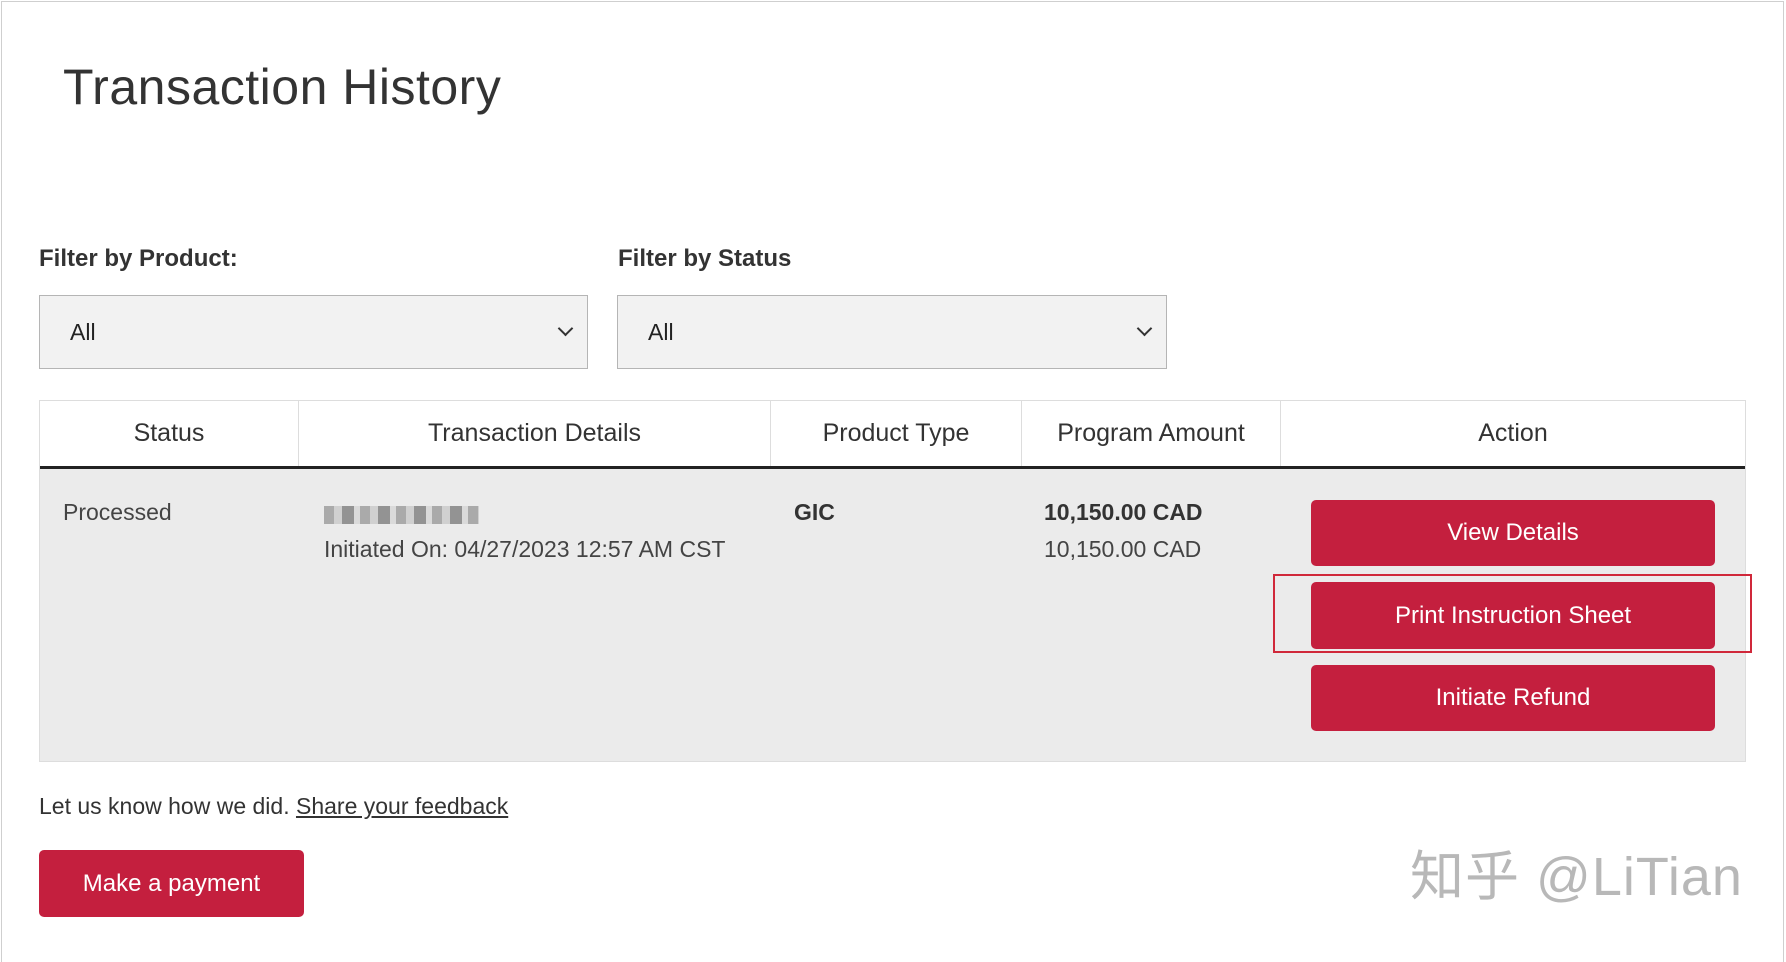  I want to click on page-title: Transaction History, so click(282, 87).